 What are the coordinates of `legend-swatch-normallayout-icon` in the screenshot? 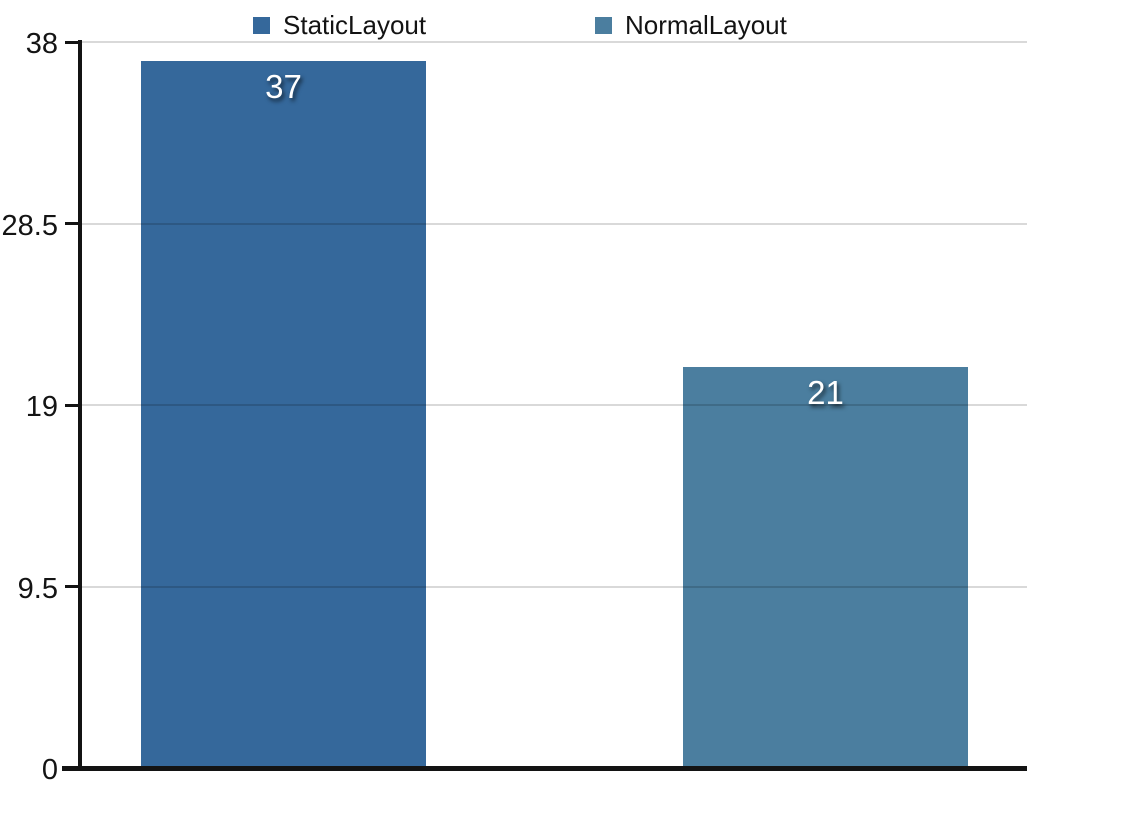 It's located at (603, 25).